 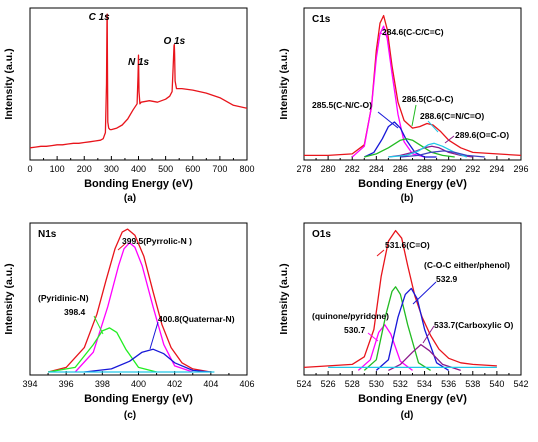 What do you see at coordinates (400, 169) in the screenshot?
I see `x-tick-label: 286` at bounding box center [400, 169].